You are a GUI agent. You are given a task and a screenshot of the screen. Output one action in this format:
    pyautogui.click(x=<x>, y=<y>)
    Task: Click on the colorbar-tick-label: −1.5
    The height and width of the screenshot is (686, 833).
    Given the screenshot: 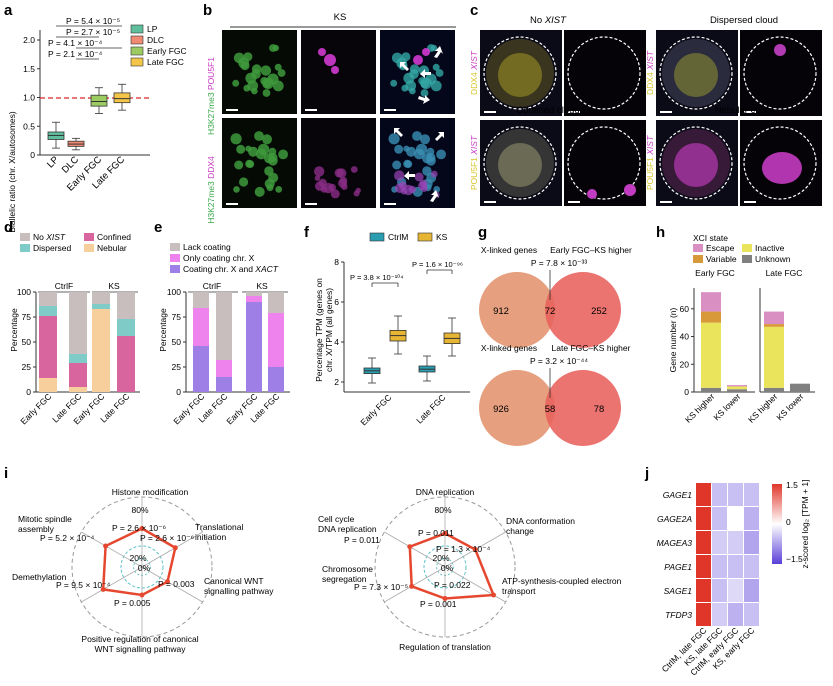 What is the action you would take?
    pyautogui.click(x=794, y=559)
    